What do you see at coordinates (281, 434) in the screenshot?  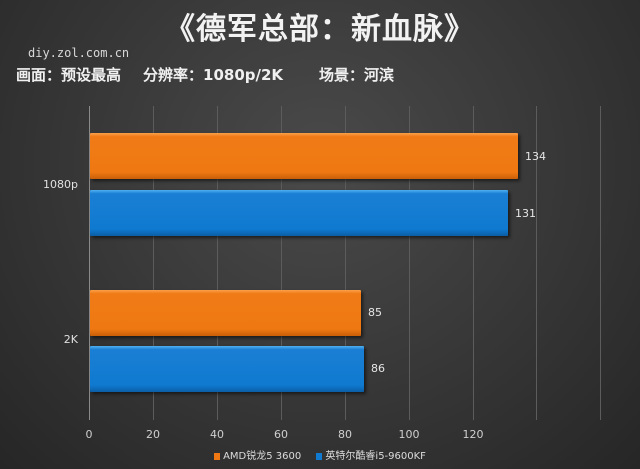 I see `x-tick-label: 60` at bounding box center [281, 434].